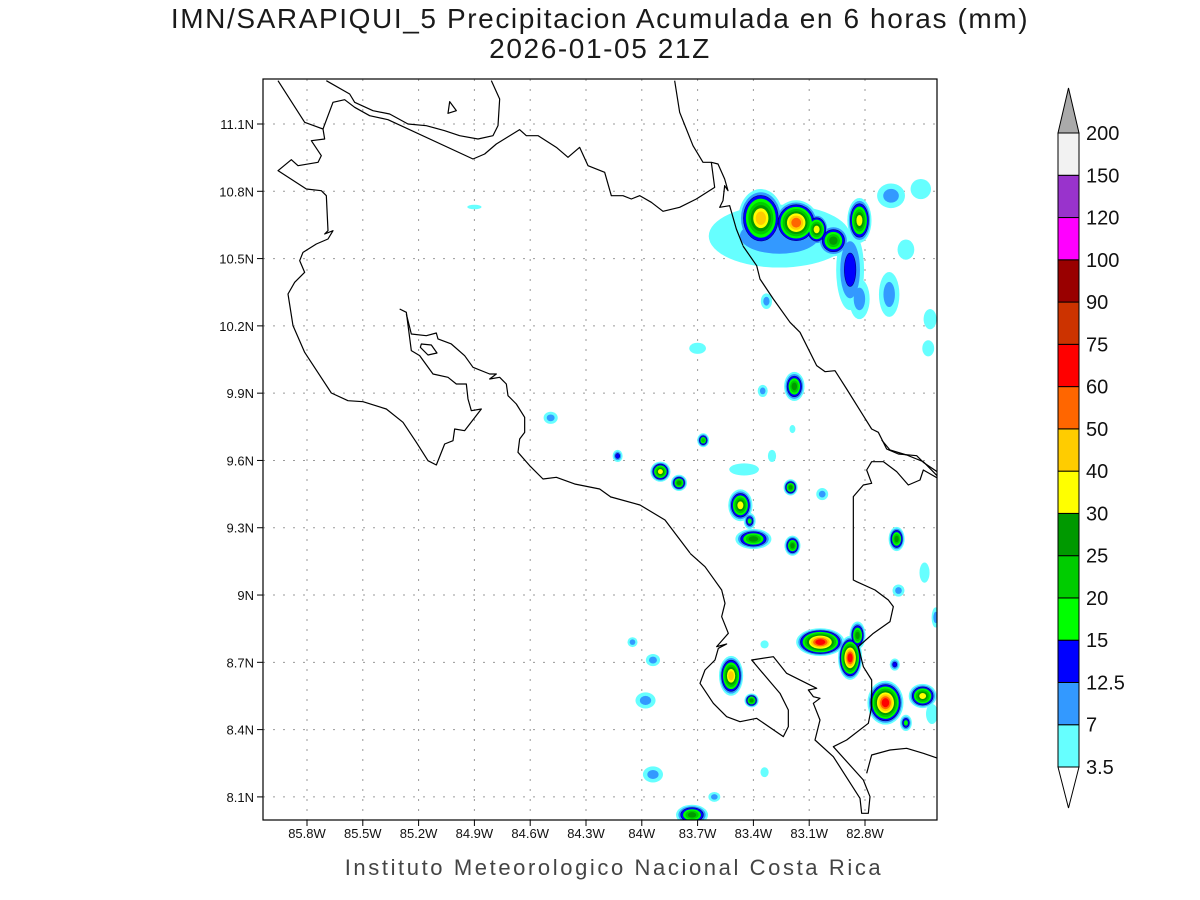  Describe the element at coordinates (650, 525) in the screenshot. I see `pacific-coastline-central` at that location.